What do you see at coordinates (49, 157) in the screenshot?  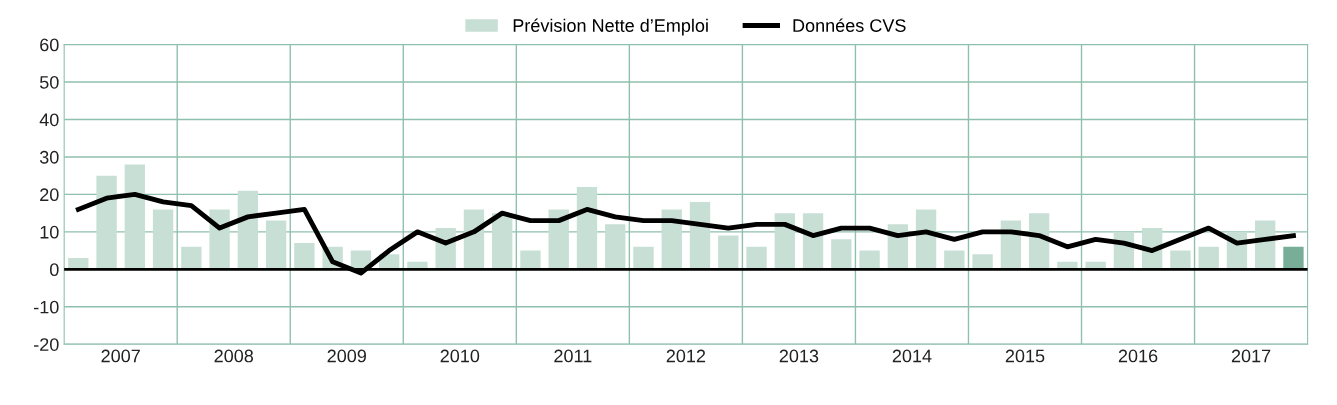 I see `y-tick-label: 30` at bounding box center [49, 157].